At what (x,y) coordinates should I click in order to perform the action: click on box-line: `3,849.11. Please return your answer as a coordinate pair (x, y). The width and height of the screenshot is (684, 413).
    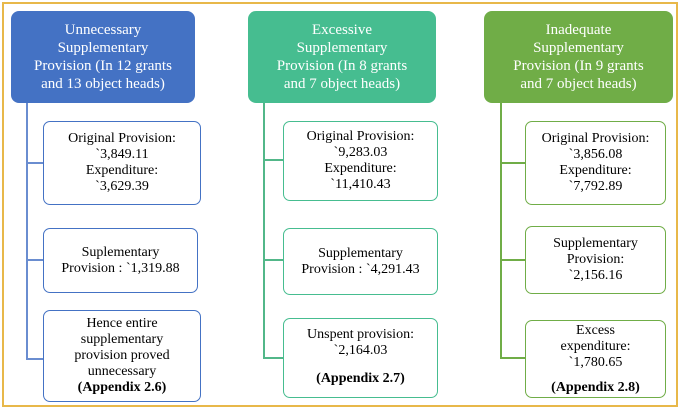
    Looking at the image, I should click on (122, 154).